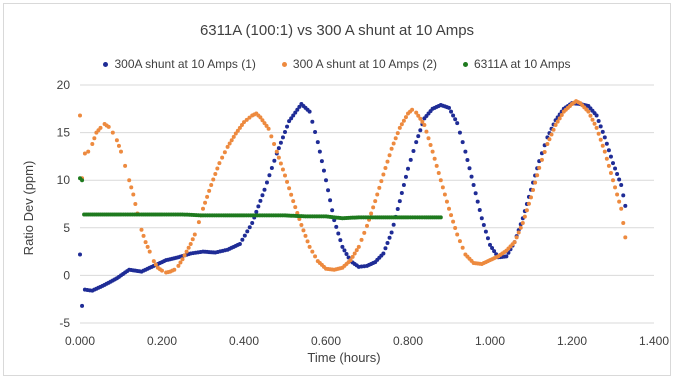 The height and width of the screenshot is (379, 674). What do you see at coordinates (179, 64) in the screenshot?
I see `legend-item-series-1: 300A shunt at 10 Amps (1)` at bounding box center [179, 64].